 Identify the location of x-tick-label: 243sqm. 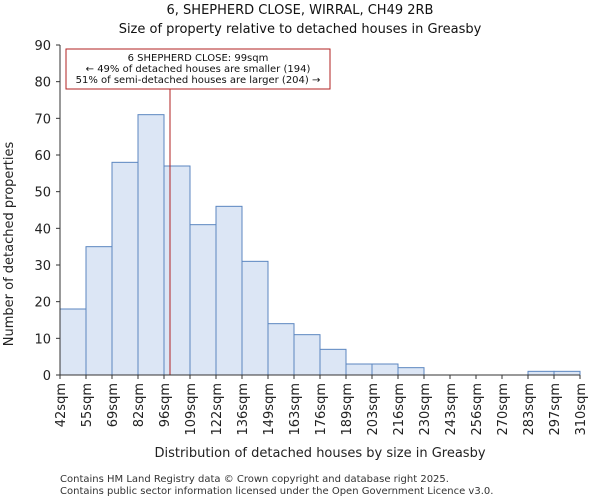
(451, 409).